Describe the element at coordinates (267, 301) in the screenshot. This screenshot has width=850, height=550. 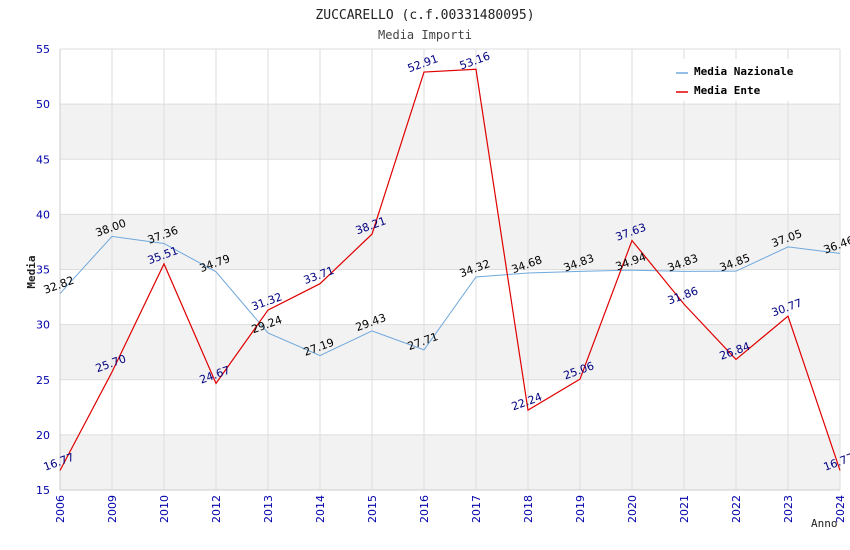
I see `data-label-media-ente: 31.32` at that location.